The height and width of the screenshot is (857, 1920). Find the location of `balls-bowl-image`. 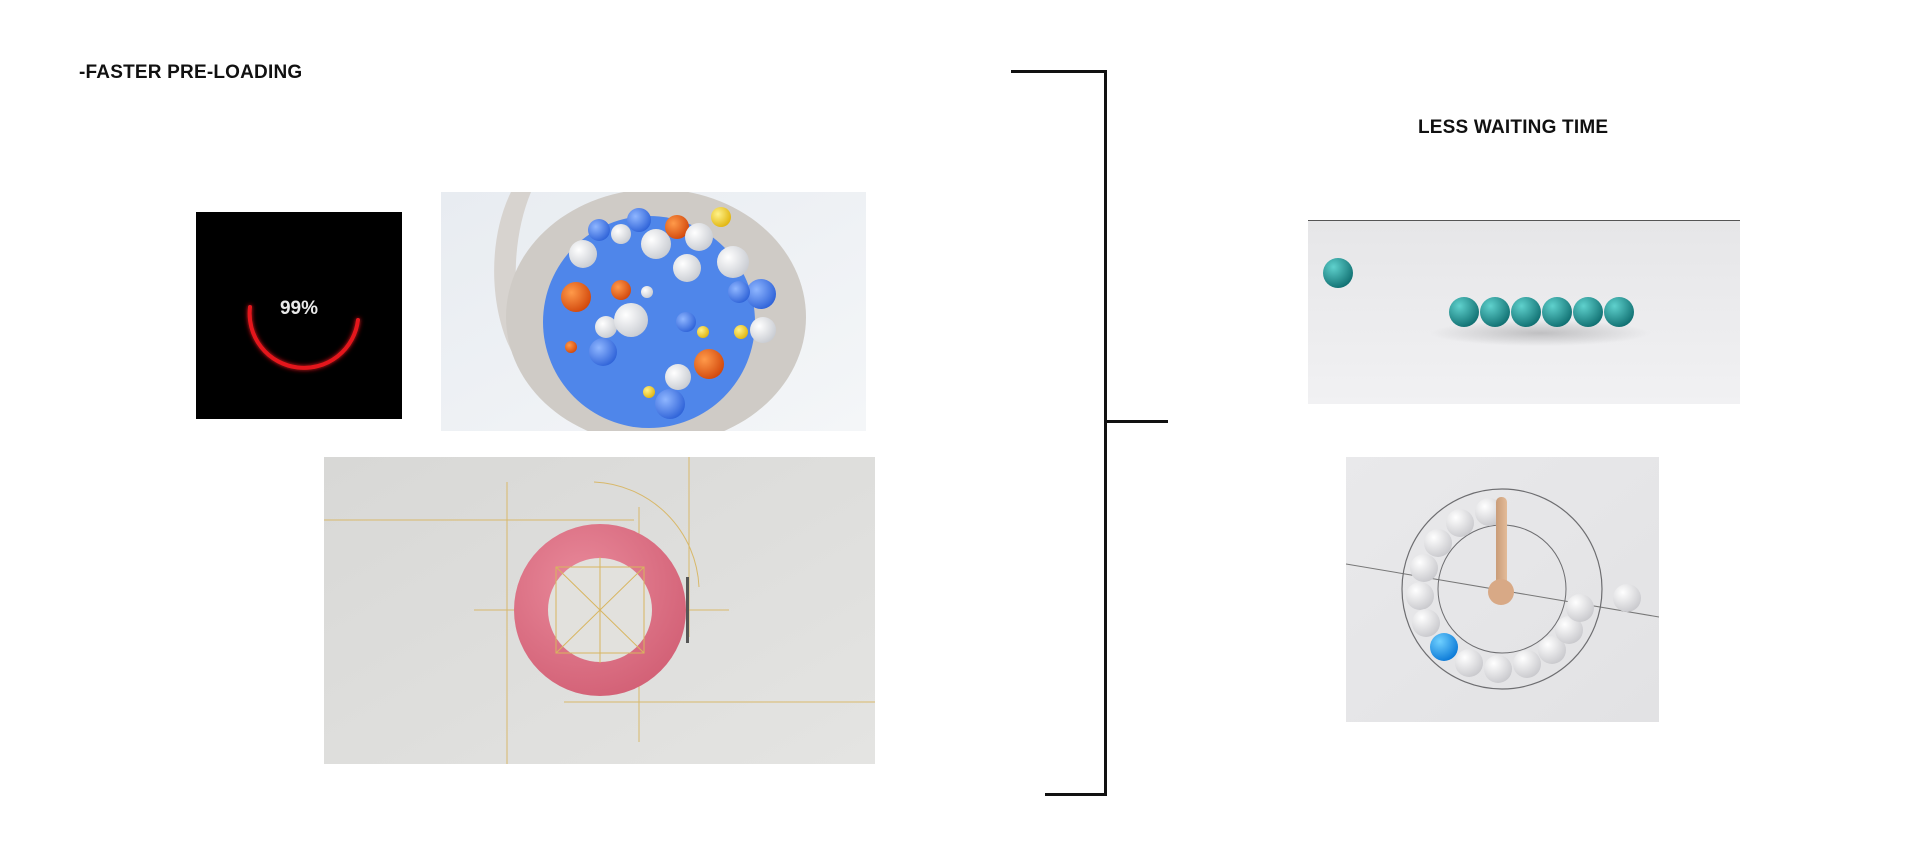

balls-bowl-image is located at coordinates (653, 311).